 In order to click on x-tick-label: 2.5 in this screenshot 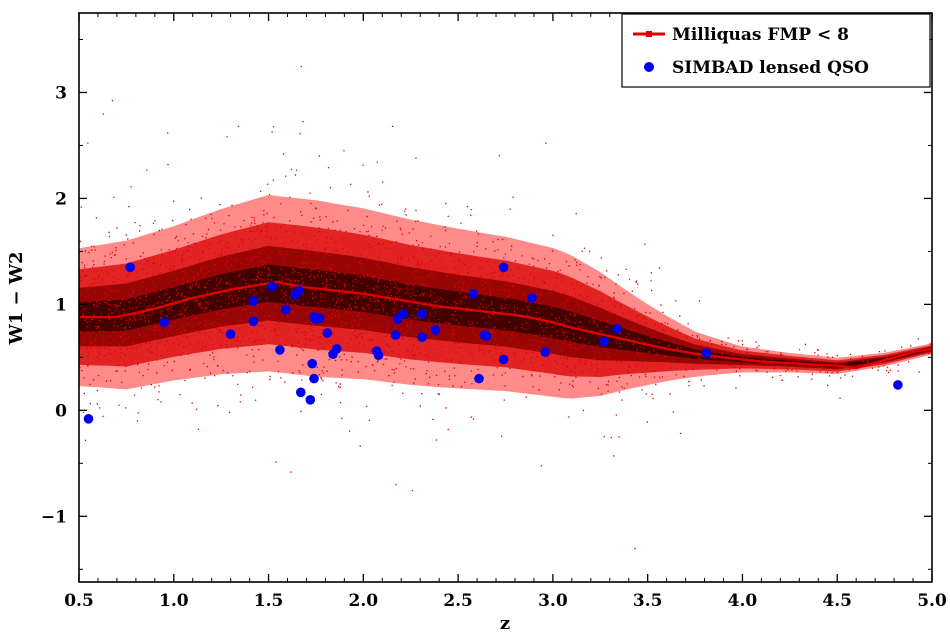, I will do `click(458, 601)`.